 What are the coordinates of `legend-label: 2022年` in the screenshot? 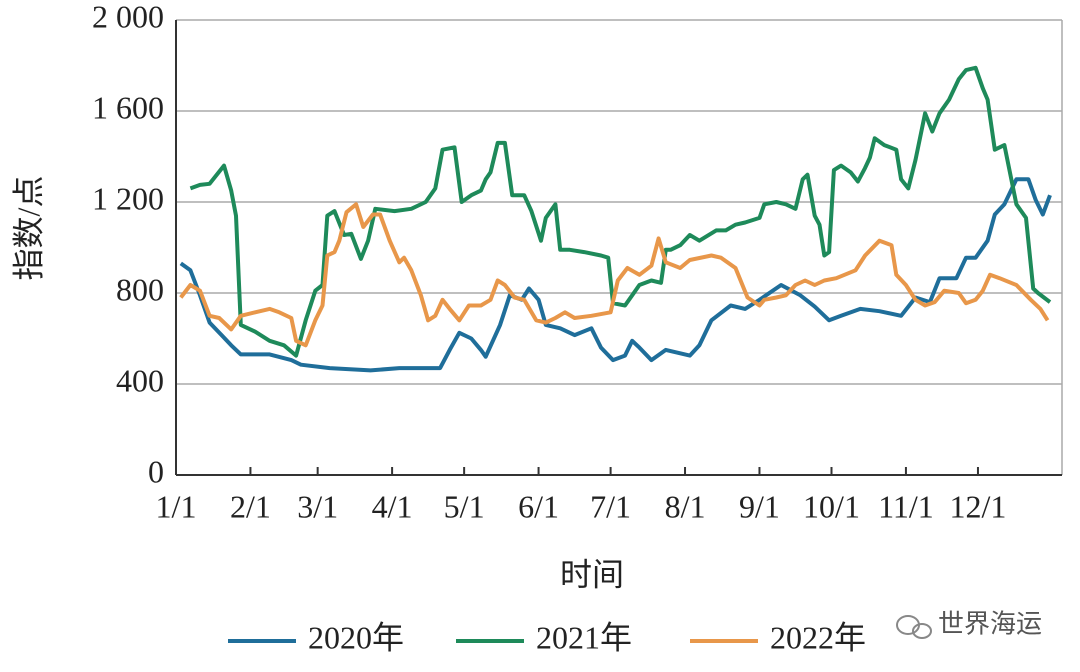 It's located at (818, 637).